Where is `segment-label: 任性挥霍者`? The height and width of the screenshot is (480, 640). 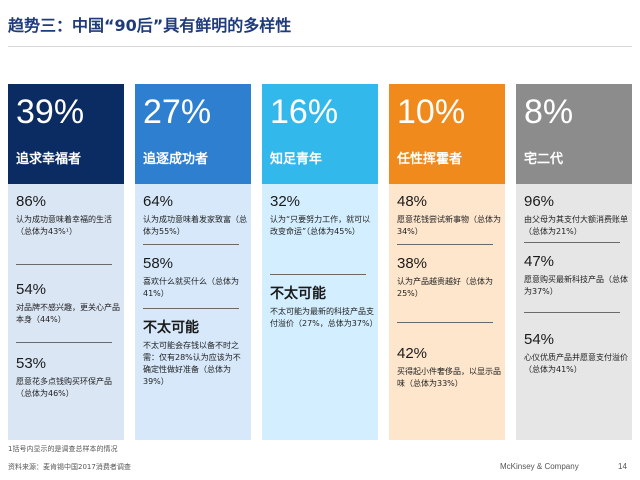 segment-label: 任性挥霍者 is located at coordinates (430, 159).